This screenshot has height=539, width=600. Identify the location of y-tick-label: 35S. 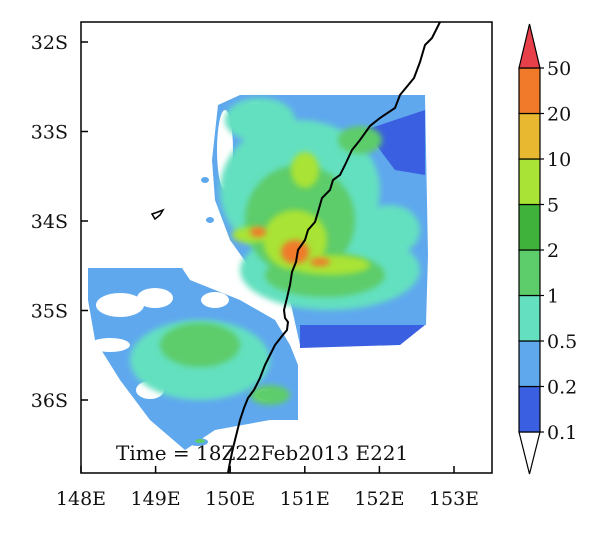
(49, 312).